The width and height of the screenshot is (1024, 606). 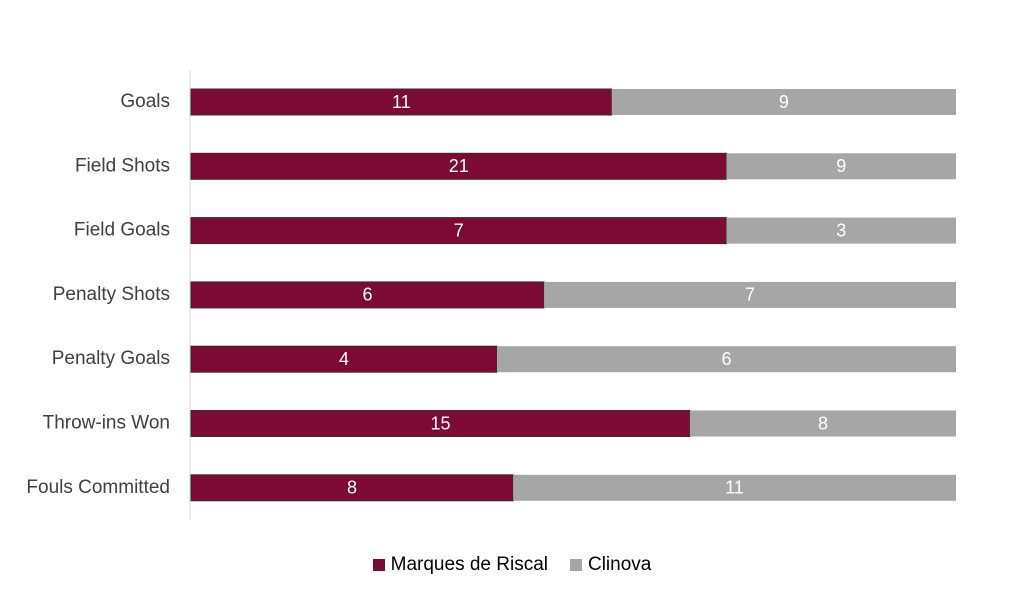 What do you see at coordinates (98, 487) in the screenshot?
I see `category-label-fouls-committed: Fouls Committed` at bounding box center [98, 487].